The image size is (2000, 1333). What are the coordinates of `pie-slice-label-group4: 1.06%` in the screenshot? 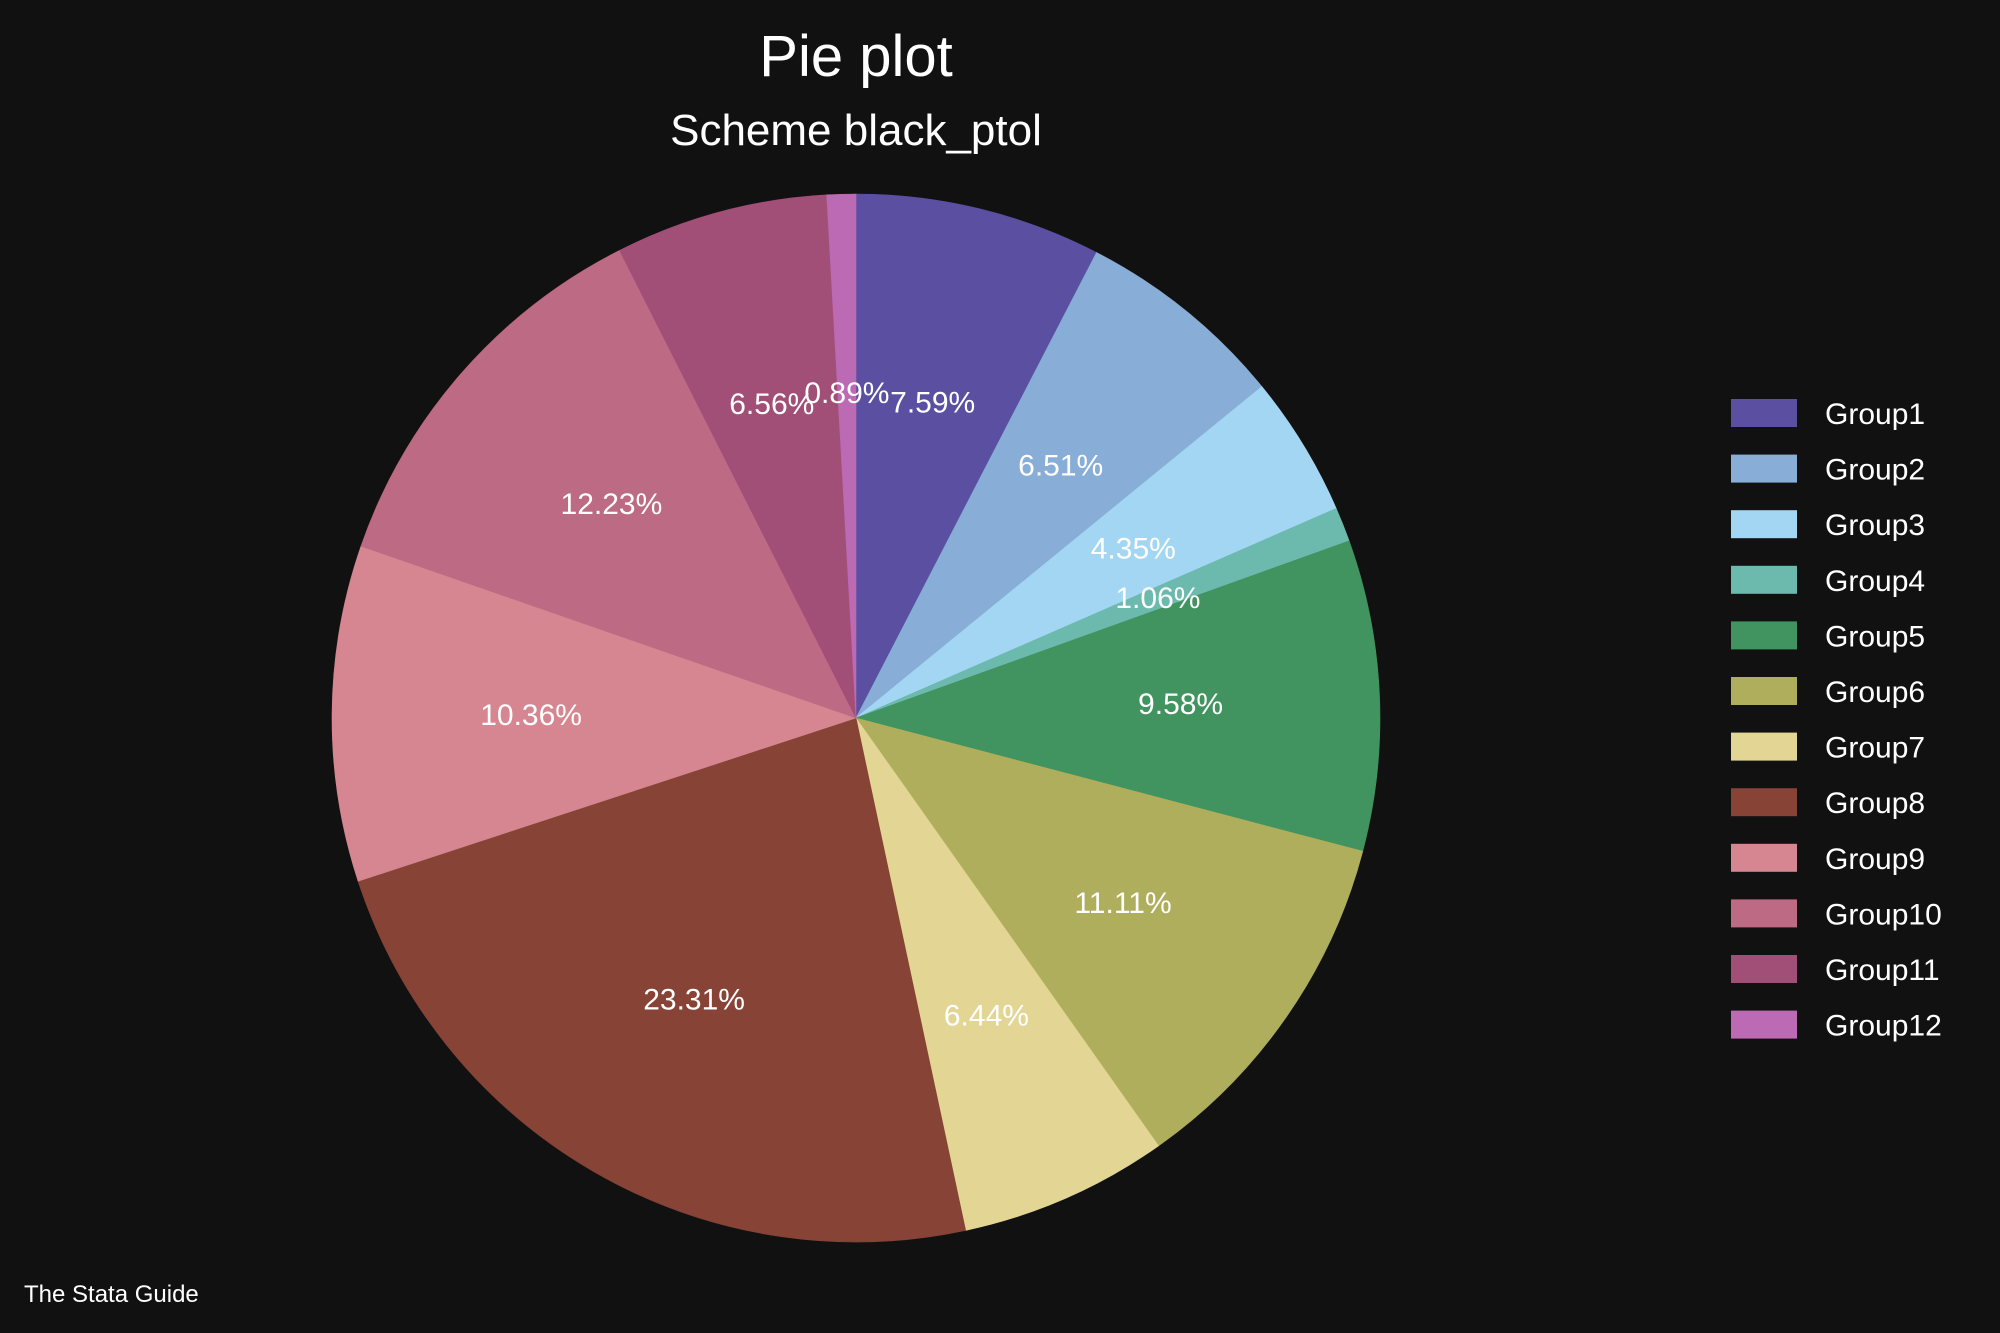 It's located at (1157, 598).